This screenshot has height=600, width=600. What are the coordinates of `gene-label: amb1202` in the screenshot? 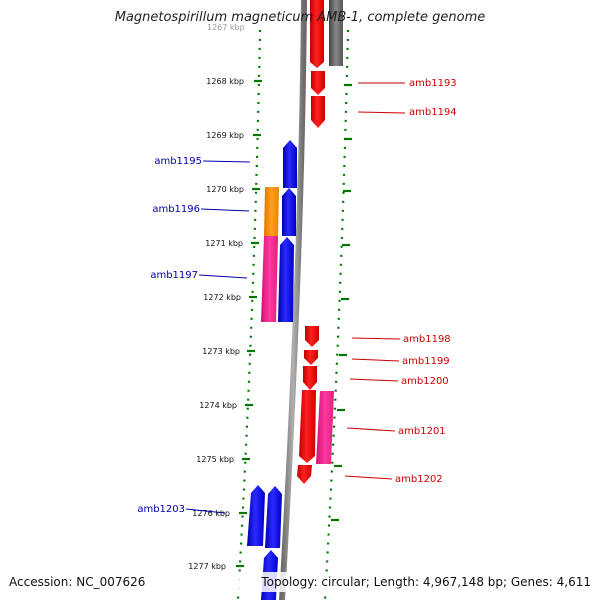 It's located at (419, 479).